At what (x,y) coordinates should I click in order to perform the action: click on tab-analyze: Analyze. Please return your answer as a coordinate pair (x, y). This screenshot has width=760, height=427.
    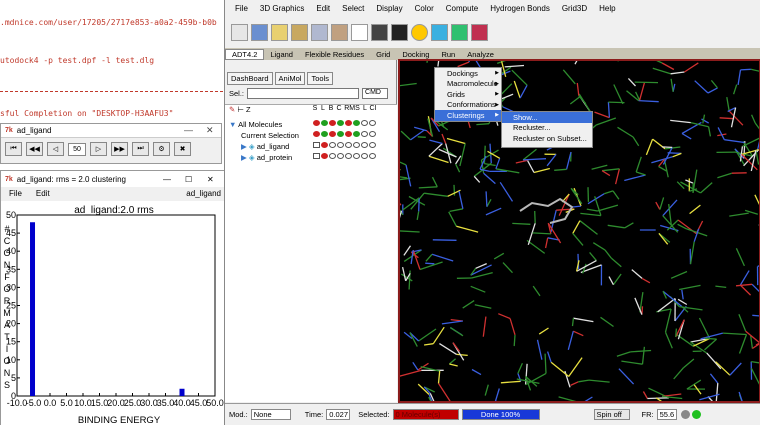
    Looking at the image, I should click on (480, 54).